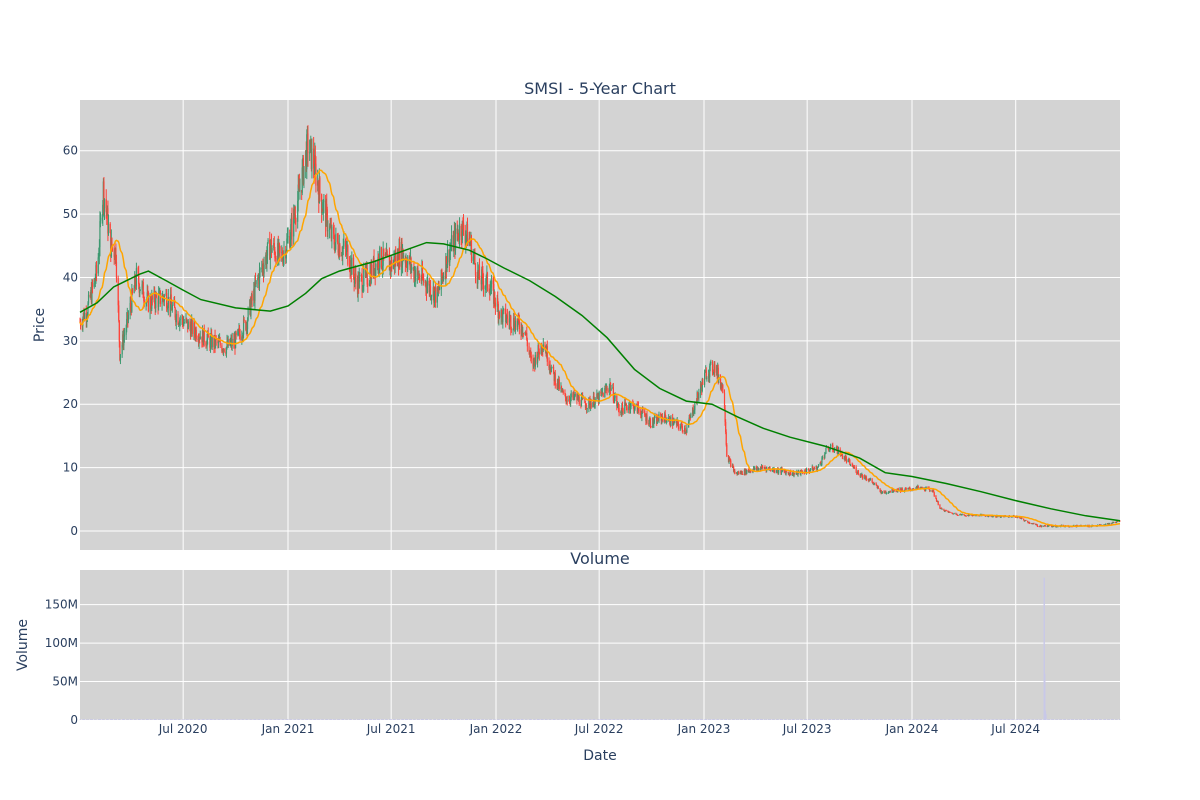 This screenshot has width=1200, height=800. I want to click on volume-y-tick-label: 0, so click(74, 720).